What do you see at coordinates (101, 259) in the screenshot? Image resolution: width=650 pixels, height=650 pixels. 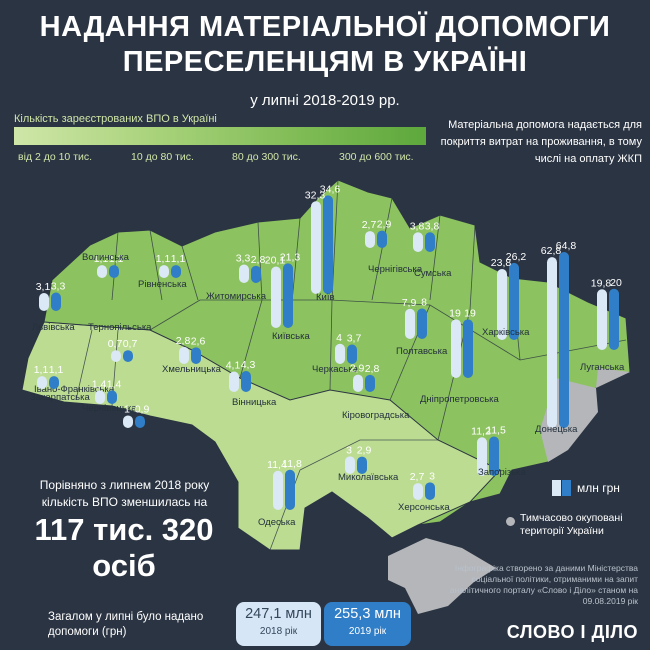 I see `region-0-value-2018: 1,1` at bounding box center [101, 259].